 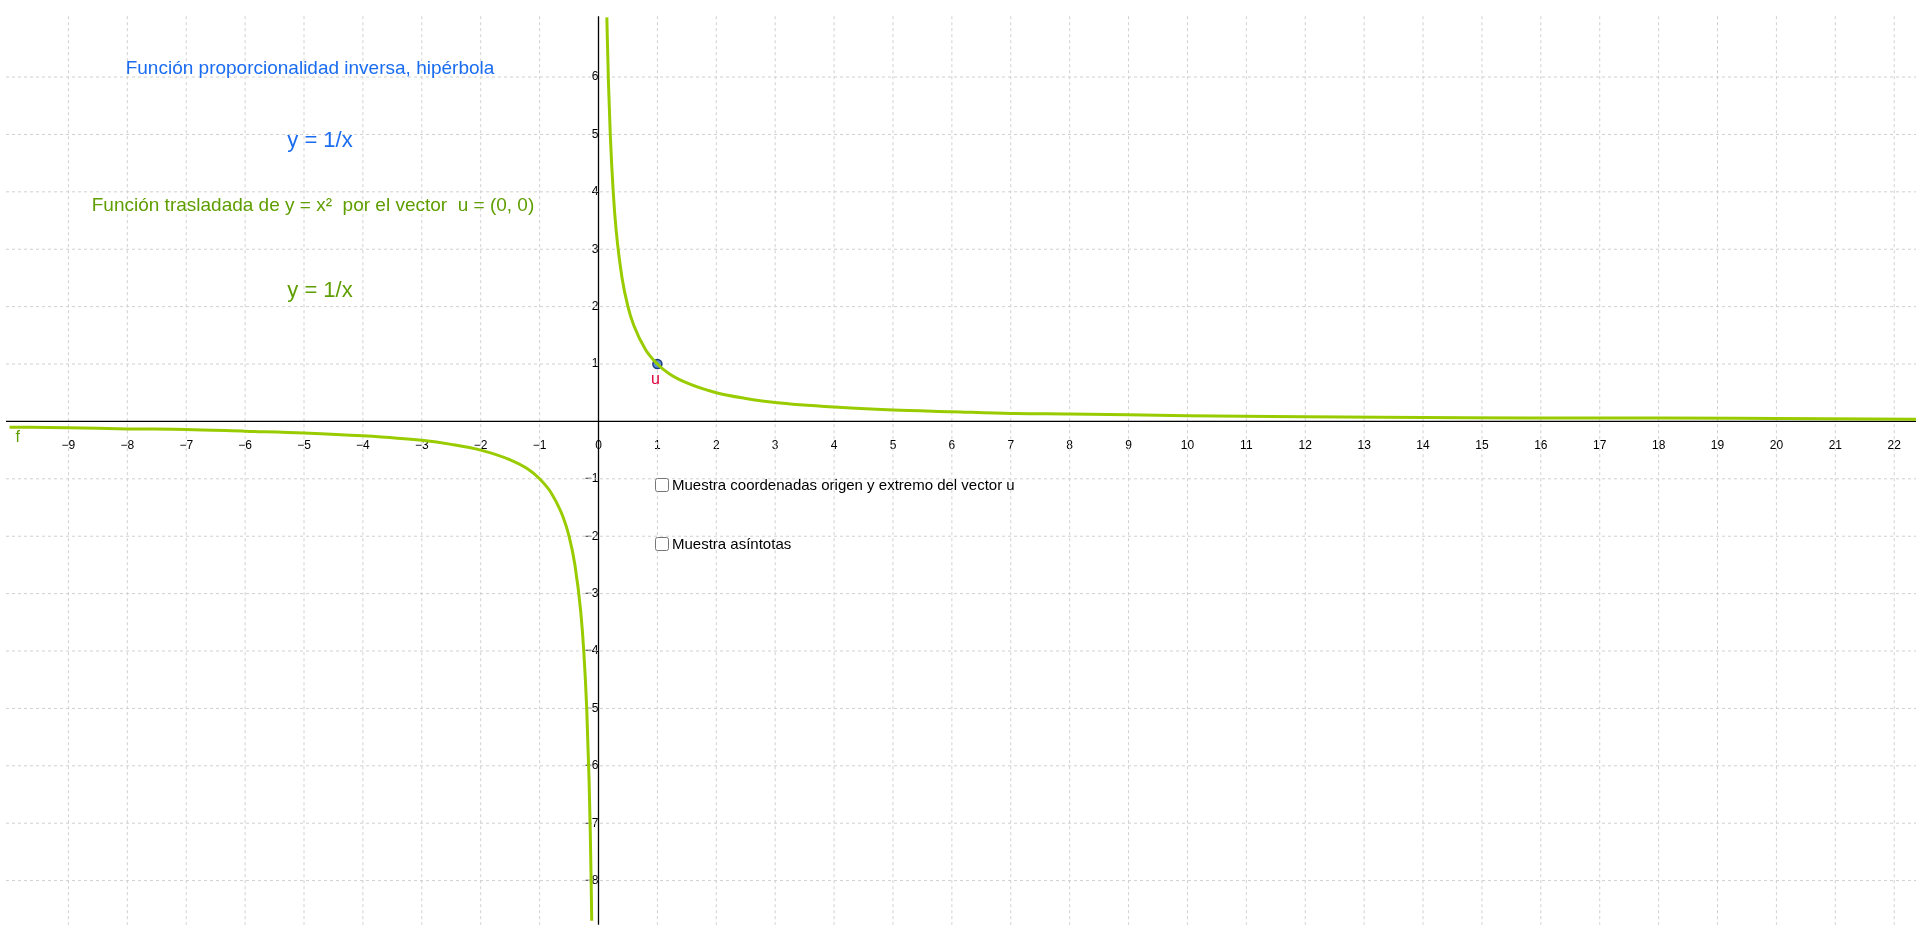 I want to click on x-tick-label: −2, so click(x=480, y=444).